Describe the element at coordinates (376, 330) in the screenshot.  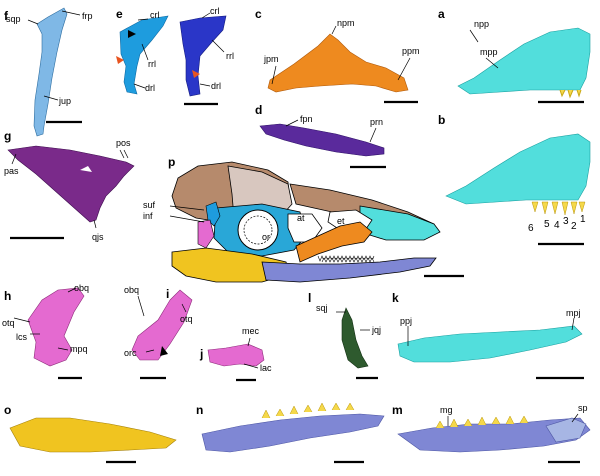
I see `label-jqj: jqj` at that location.